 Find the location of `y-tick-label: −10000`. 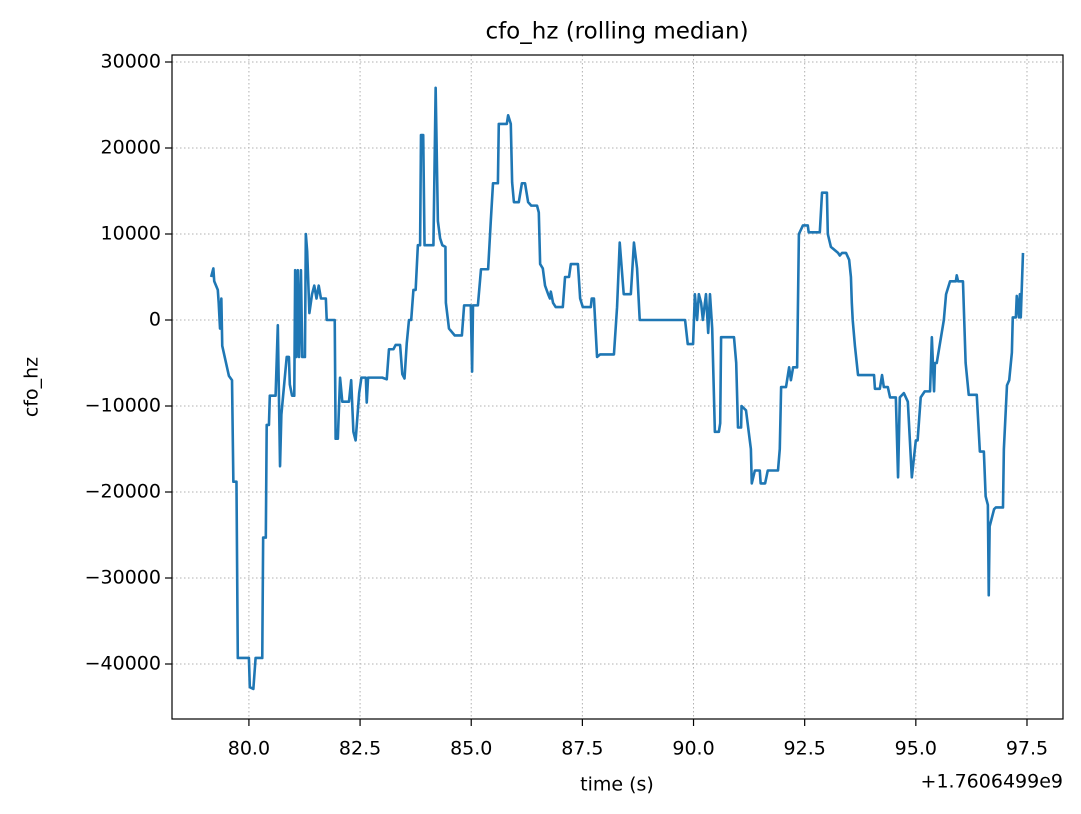

y-tick-label: −10000 is located at coordinates (123, 406).